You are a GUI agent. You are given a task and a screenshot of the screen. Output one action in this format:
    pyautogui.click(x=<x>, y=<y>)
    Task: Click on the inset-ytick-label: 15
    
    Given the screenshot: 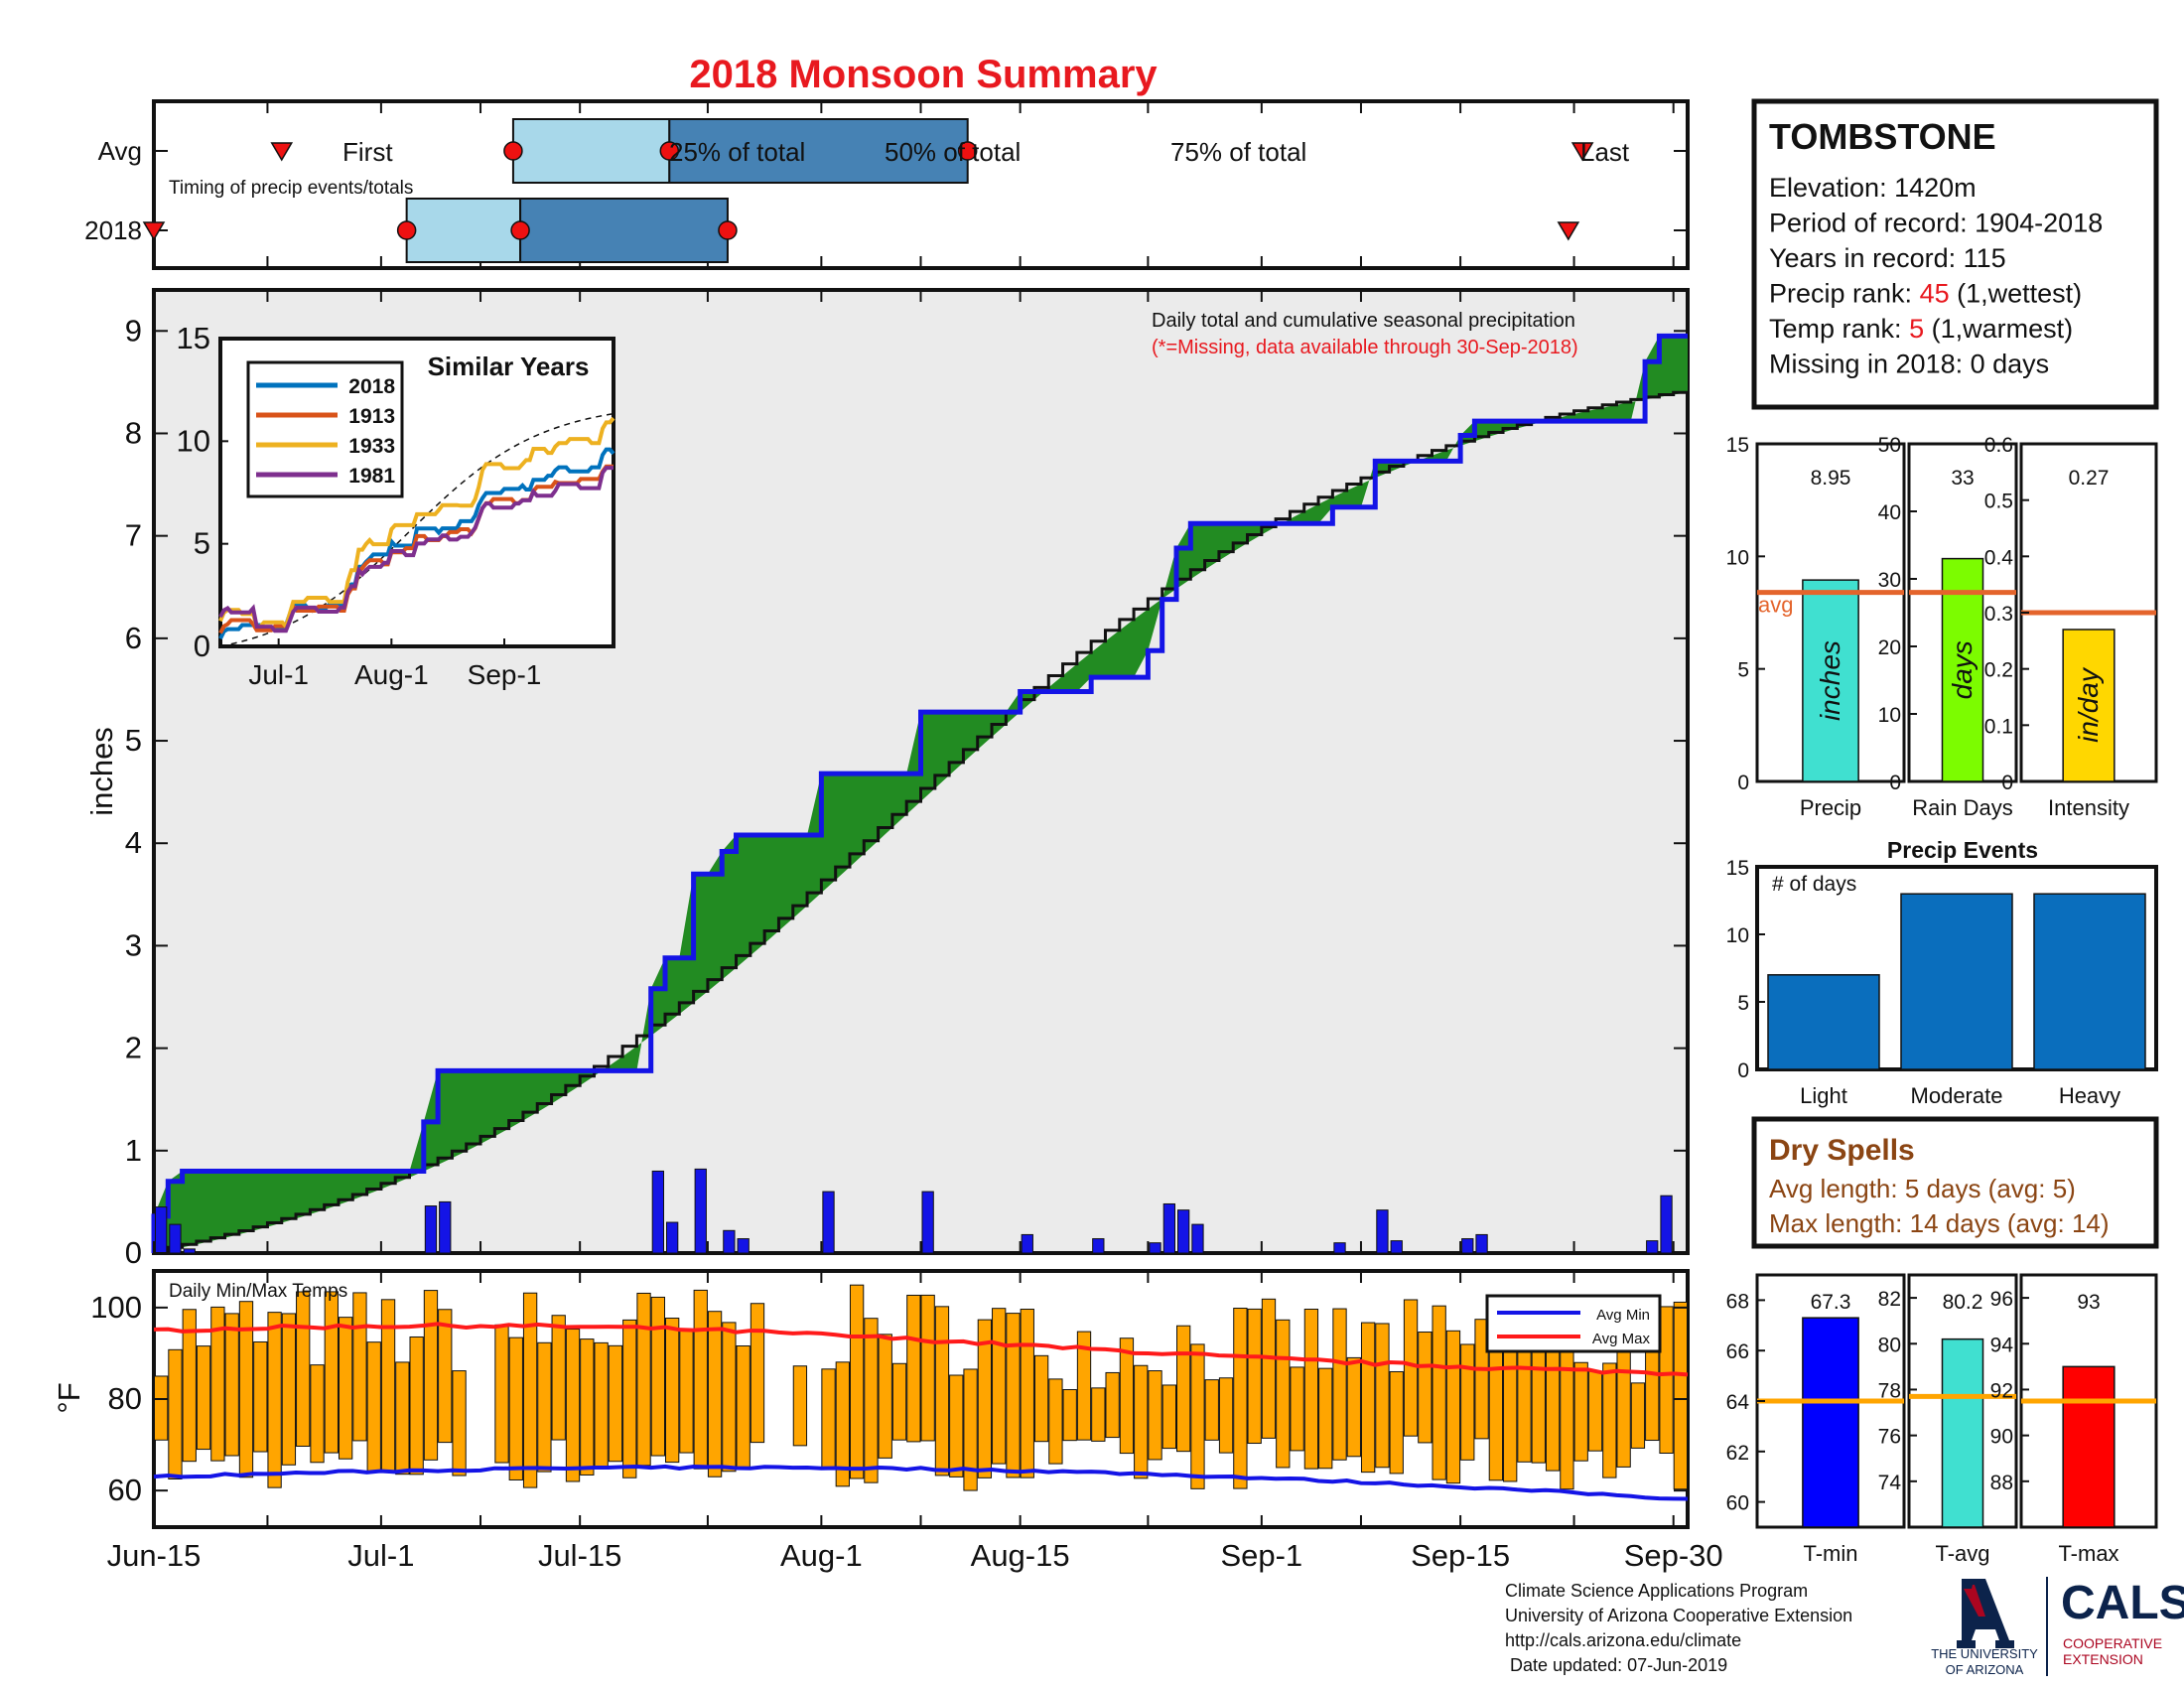 What is the action you would take?
    pyautogui.click(x=193, y=338)
    